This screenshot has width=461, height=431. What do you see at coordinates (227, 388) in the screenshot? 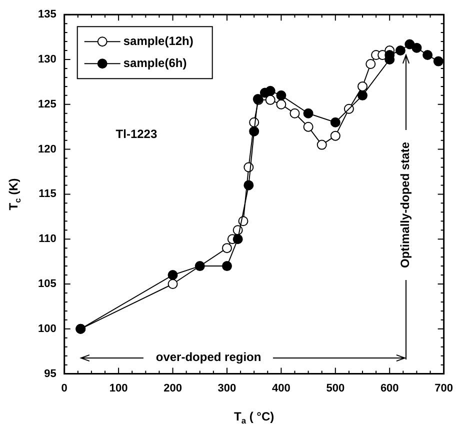
I see `x-tick-label: 300` at bounding box center [227, 388].